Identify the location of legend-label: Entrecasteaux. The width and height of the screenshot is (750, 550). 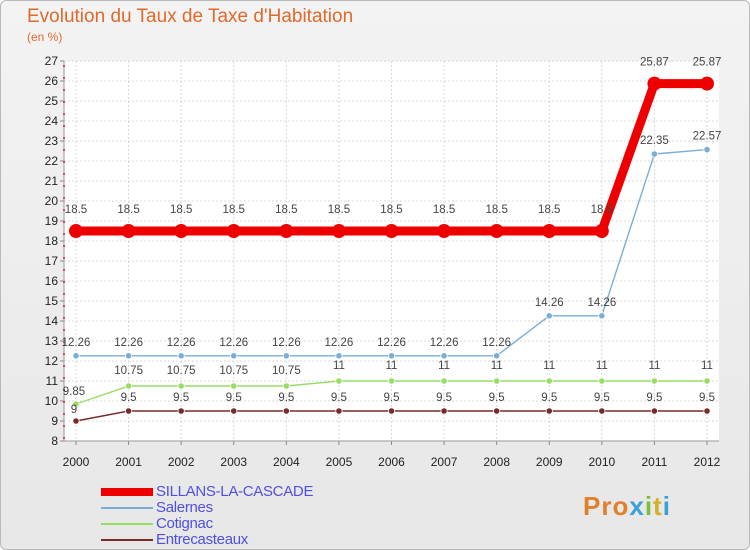
(202, 539).